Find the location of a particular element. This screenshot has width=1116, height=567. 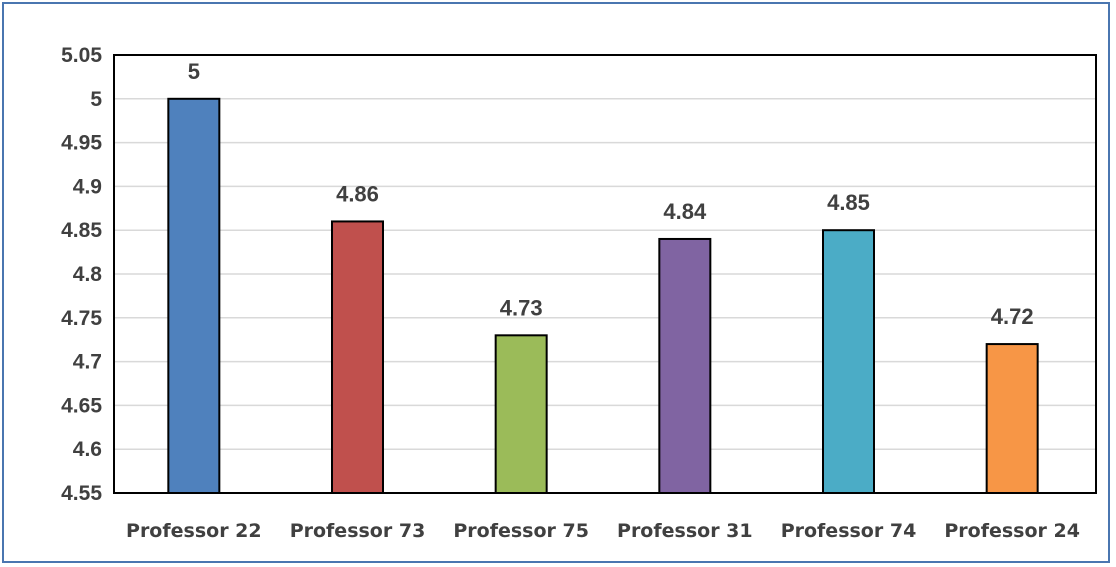

data-label: 5 is located at coordinates (194, 71).